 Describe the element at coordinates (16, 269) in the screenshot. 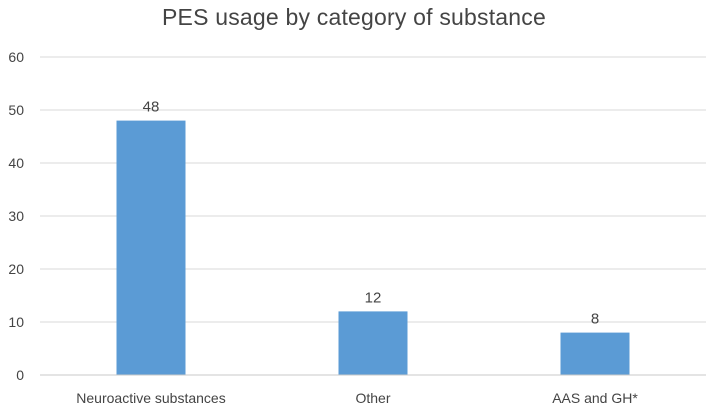

I see `y-tick-label-20: 20` at that location.